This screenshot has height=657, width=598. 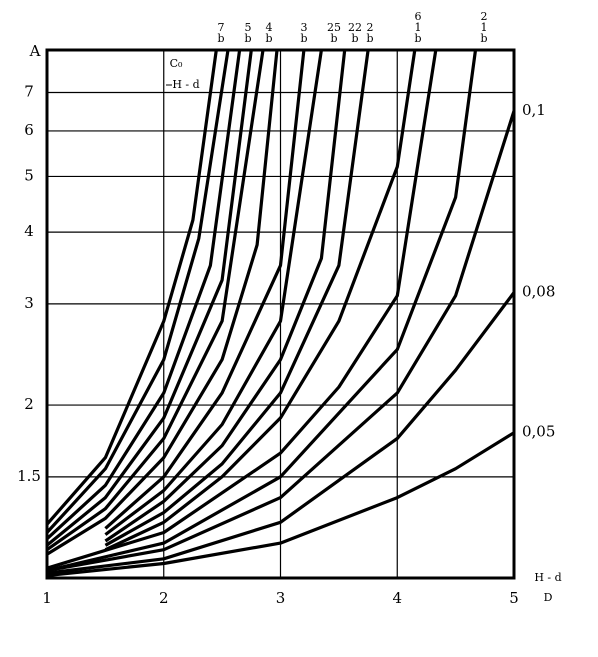 What do you see at coordinates (29, 130) in the screenshot?
I see `y-tick-label: 6` at bounding box center [29, 130].